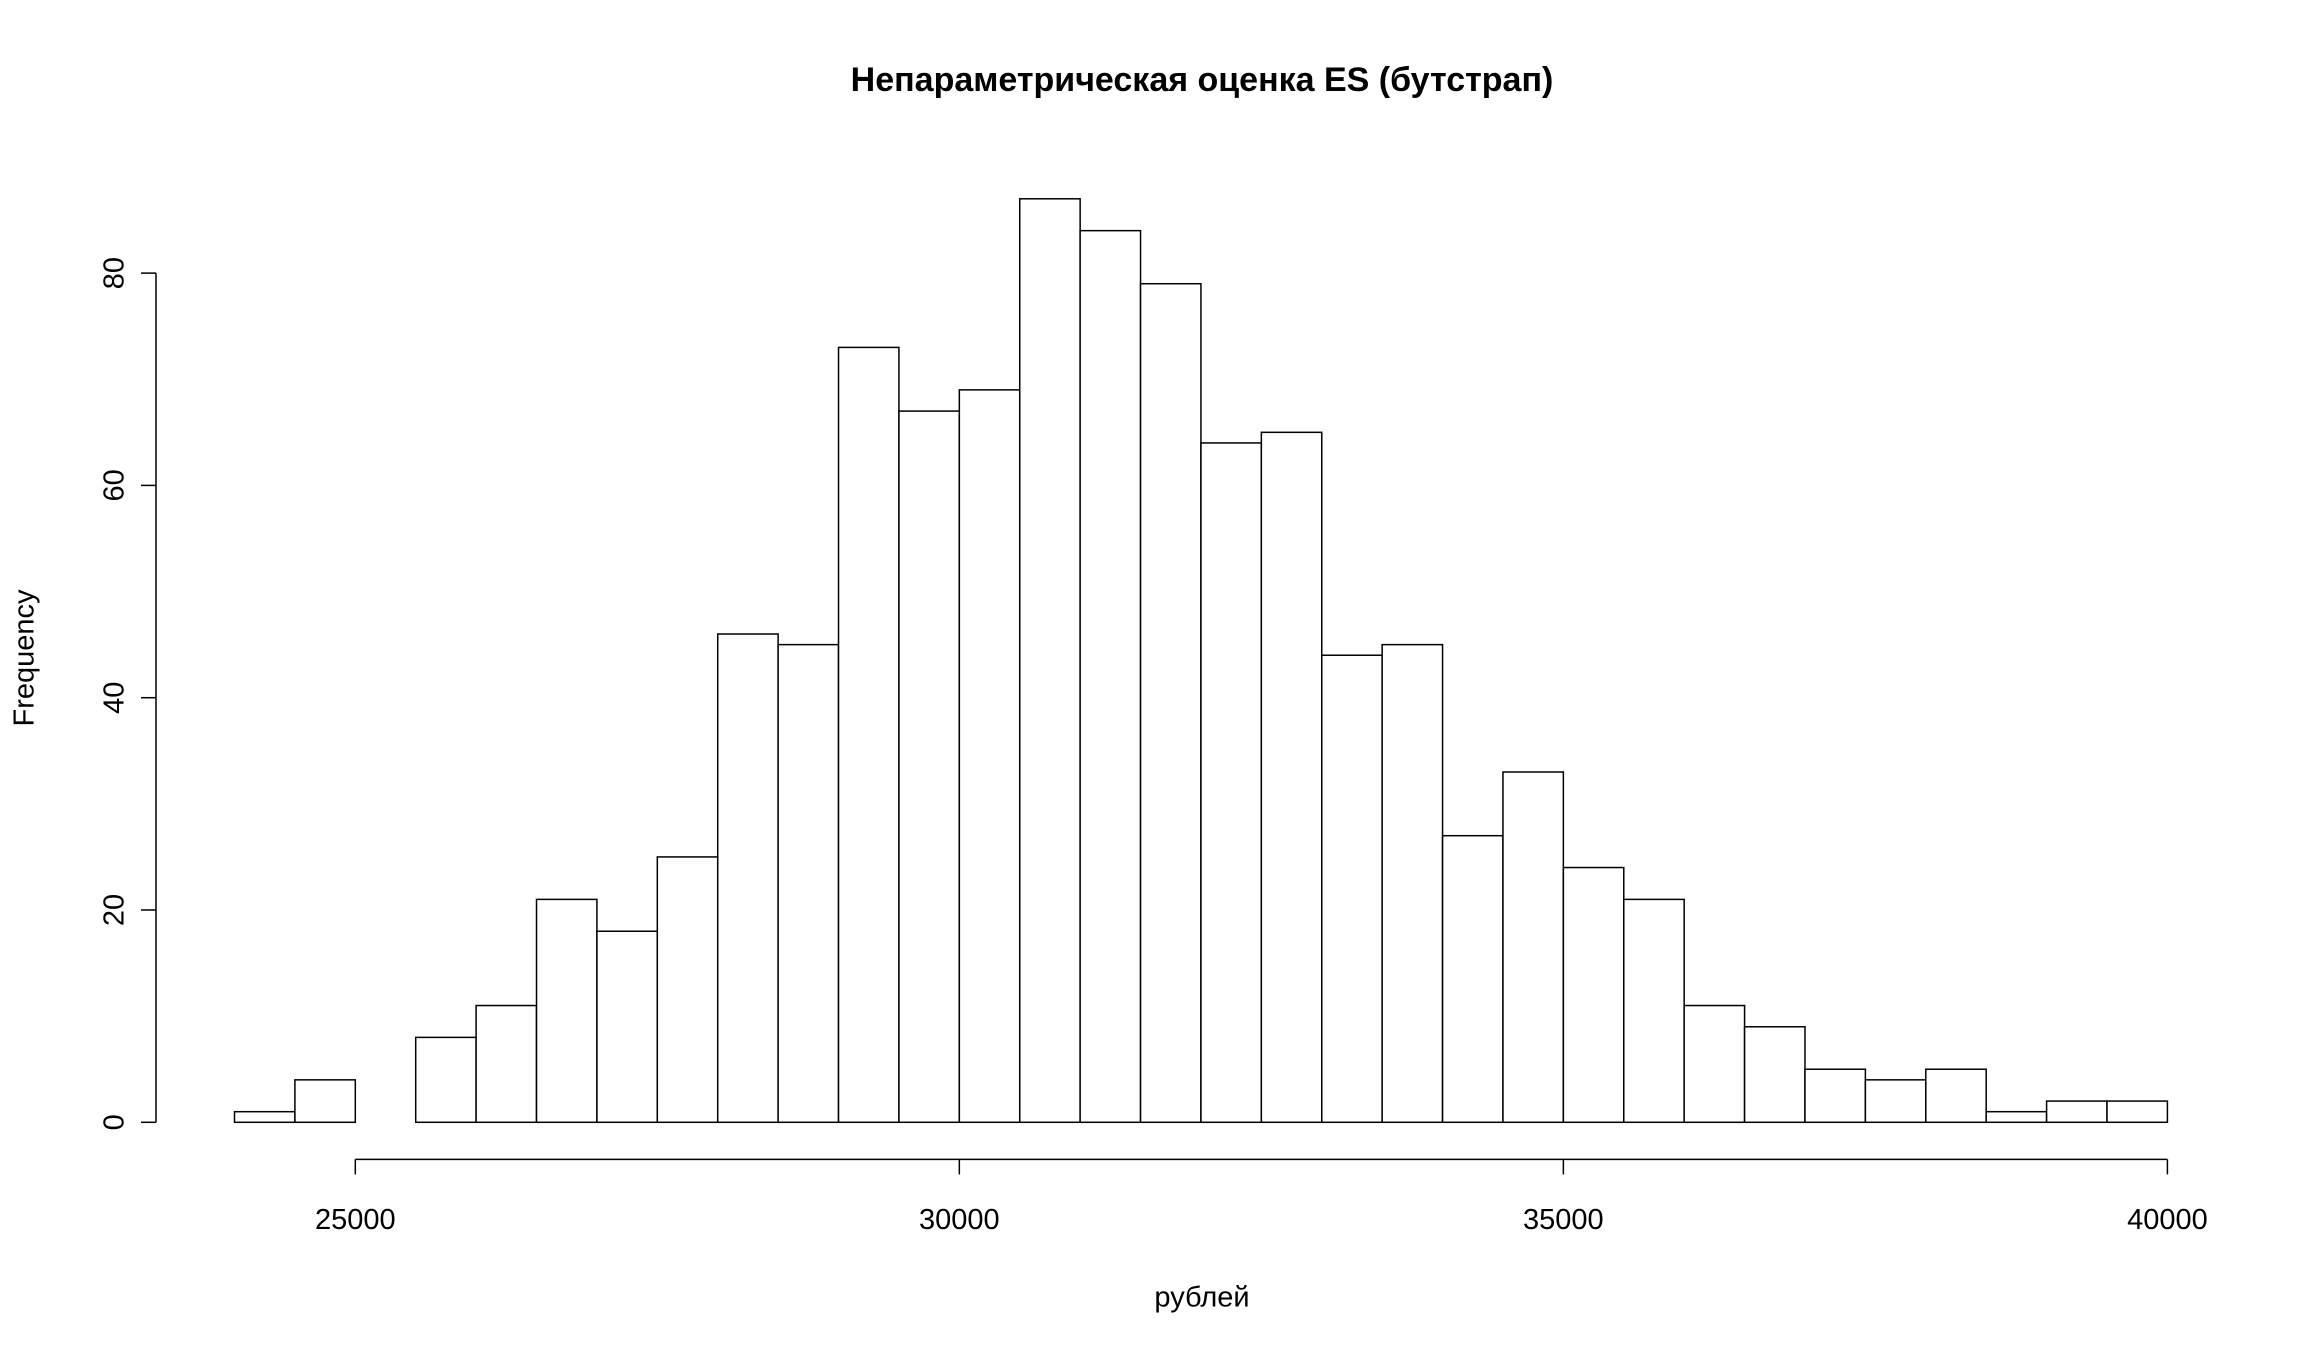 The width and height of the screenshot is (2304, 1349). I want to click on chart-title: Непараметрическая оценка ES (бутстрап), so click(1202, 80).